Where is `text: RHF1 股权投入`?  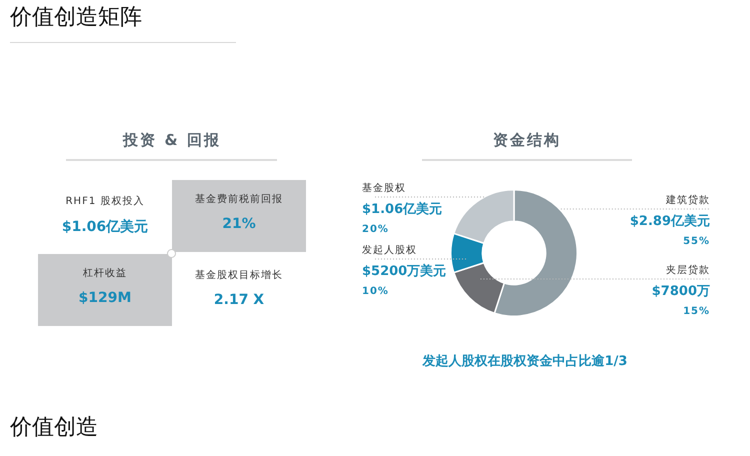 text: RHF1 股权投入 is located at coordinates (105, 201).